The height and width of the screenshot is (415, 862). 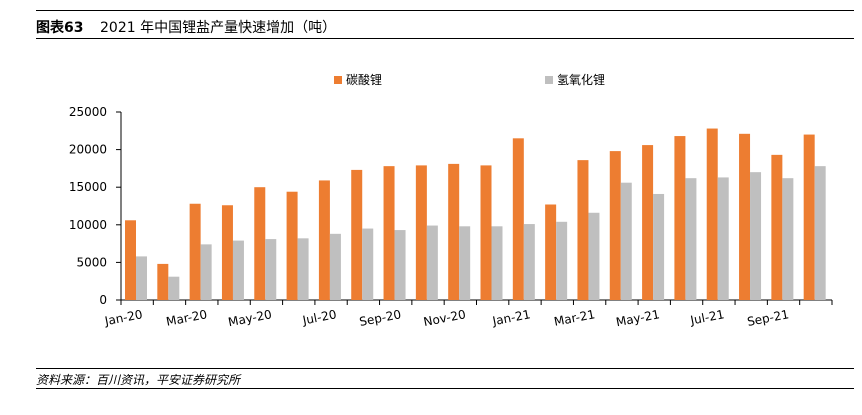 I want to click on x-tick-label: Sep-21, so click(x=768, y=318).